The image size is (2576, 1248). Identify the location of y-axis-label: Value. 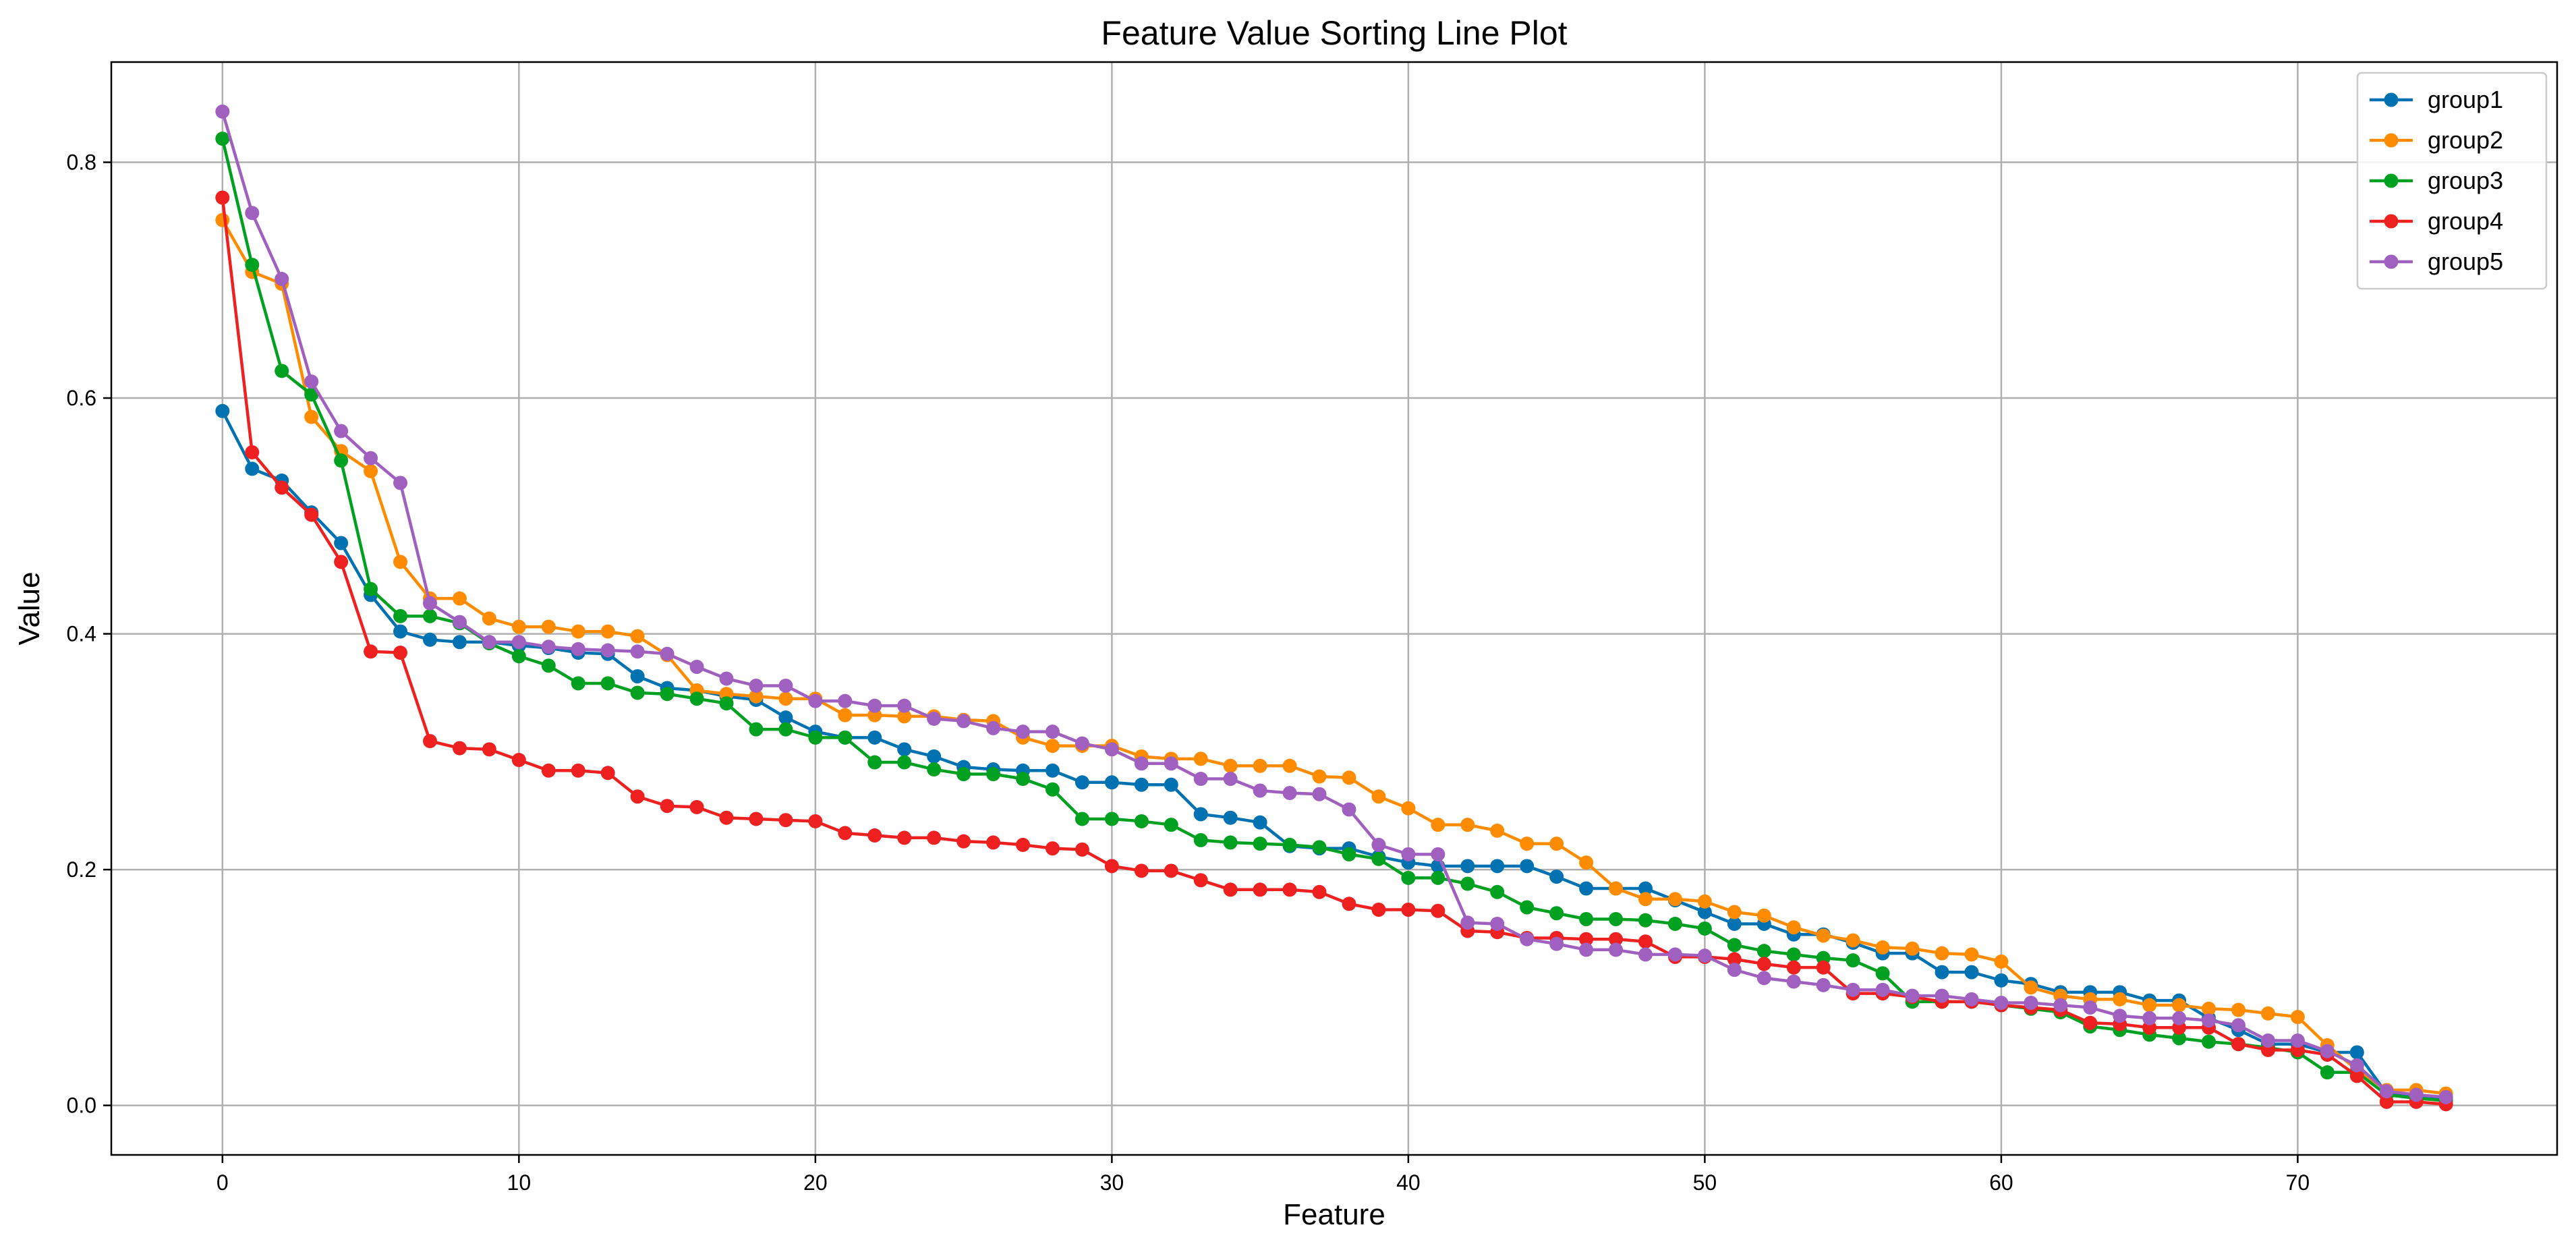
(29, 608).